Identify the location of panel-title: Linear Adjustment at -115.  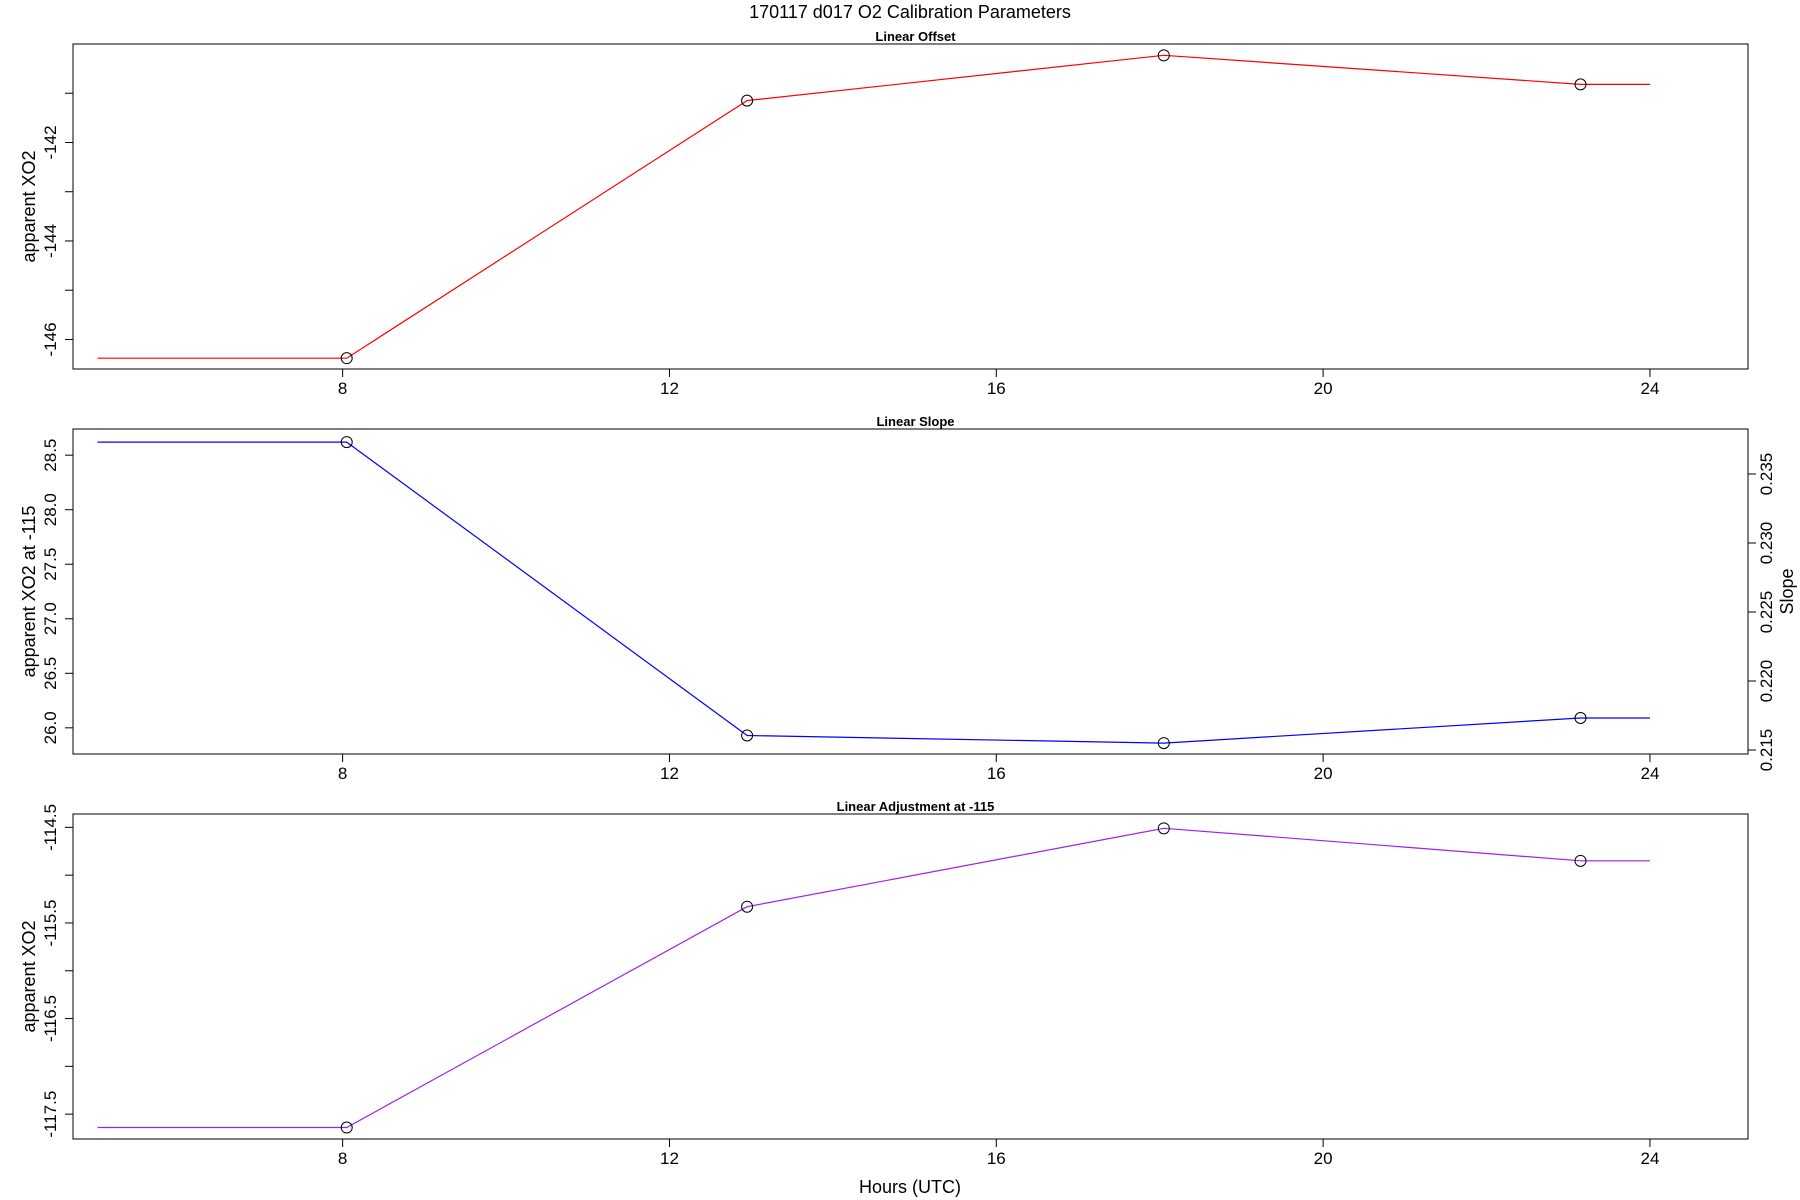
(916, 806).